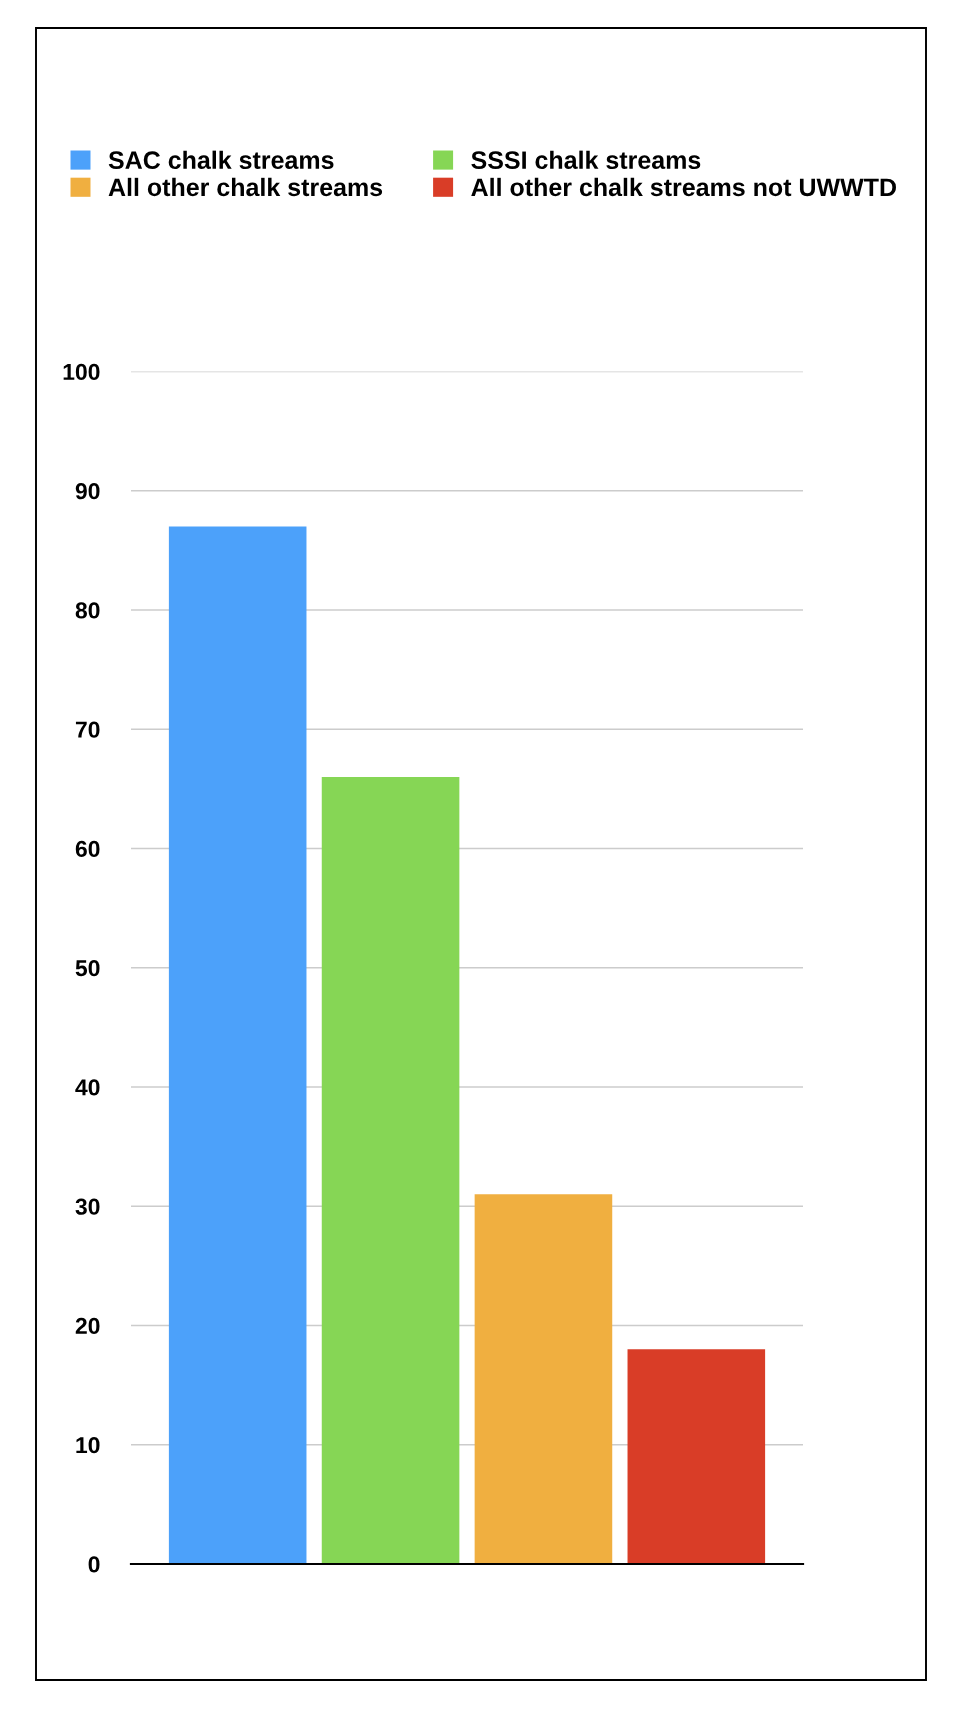 This screenshot has width=960, height=1714. Describe the element at coordinates (87, 1087) in the screenshot. I see `y-tick-label: 40` at that location.